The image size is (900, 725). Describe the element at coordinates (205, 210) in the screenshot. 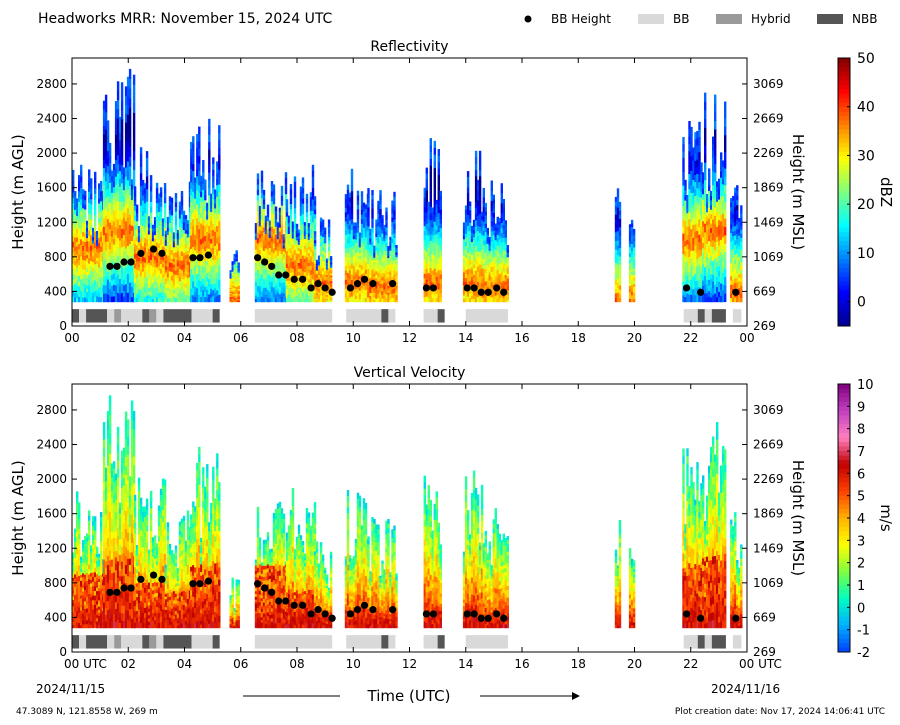

I see `echo-column` at that location.